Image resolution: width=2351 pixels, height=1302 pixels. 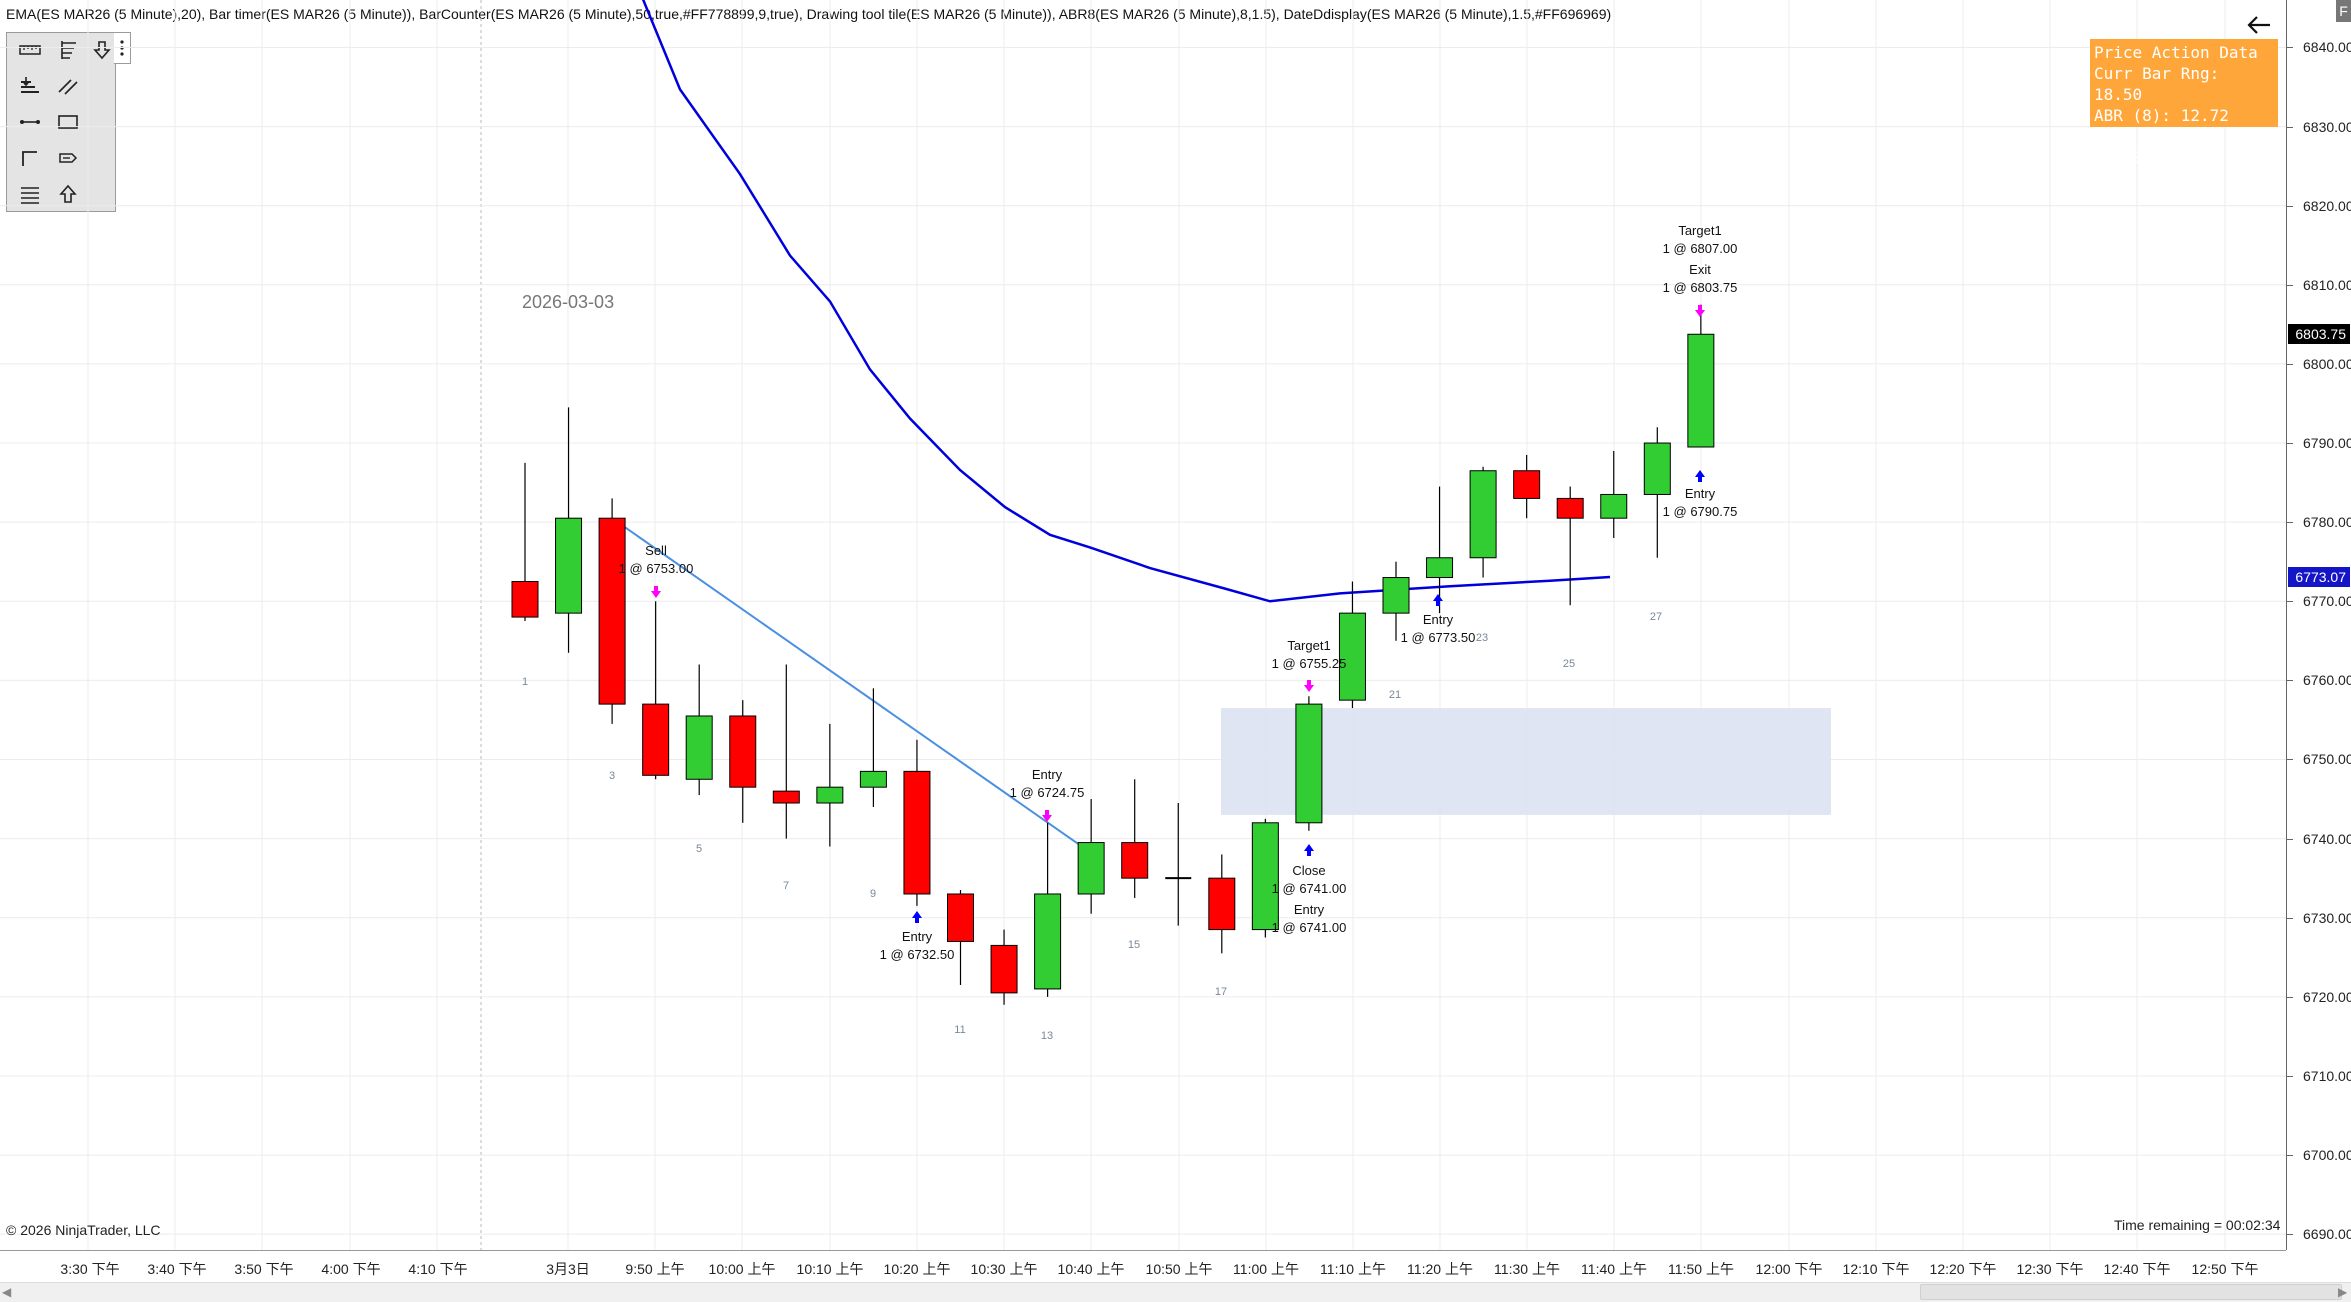 I want to click on price-tick-label: 6780.00, so click(x=2327, y=522).